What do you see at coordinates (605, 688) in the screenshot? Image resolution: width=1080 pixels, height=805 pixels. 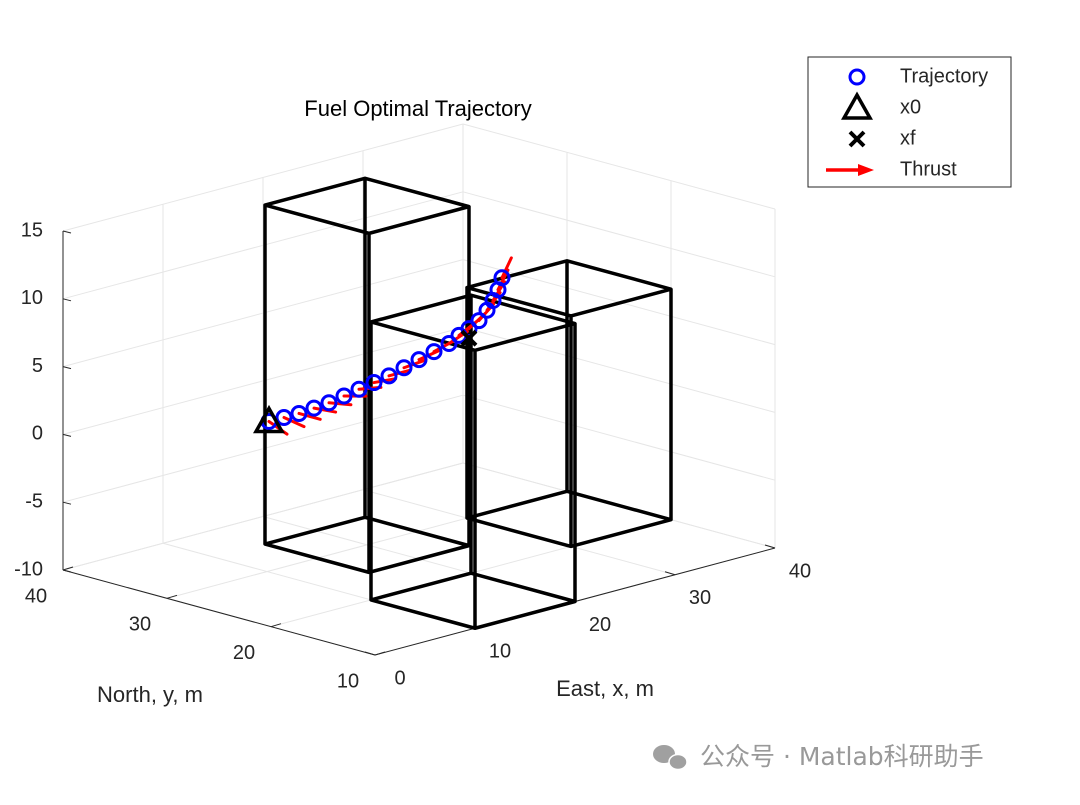 I see `x-axis-label: East, x, m` at bounding box center [605, 688].